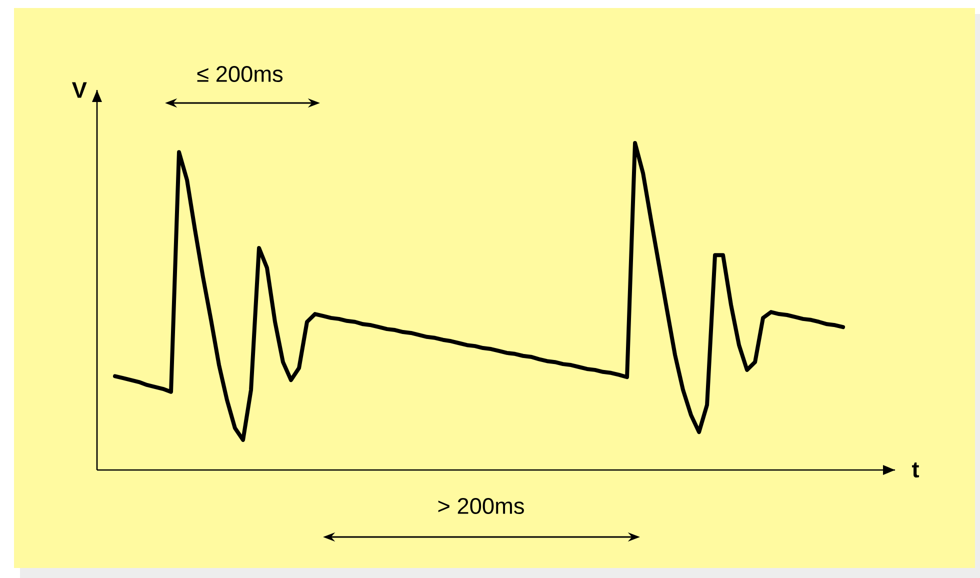 The width and height of the screenshot is (980, 578). Describe the element at coordinates (240, 74) in the screenshot. I see `text: ≤ 200ms` at that location.